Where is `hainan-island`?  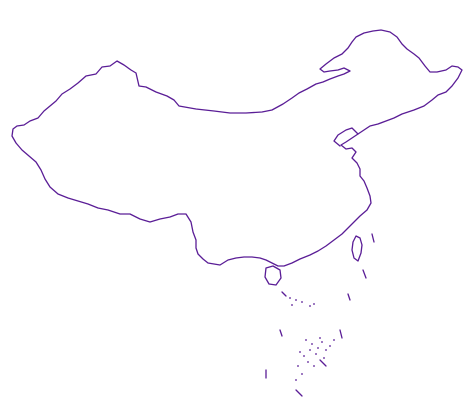 hainan-island is located at coordinates (273, 275).